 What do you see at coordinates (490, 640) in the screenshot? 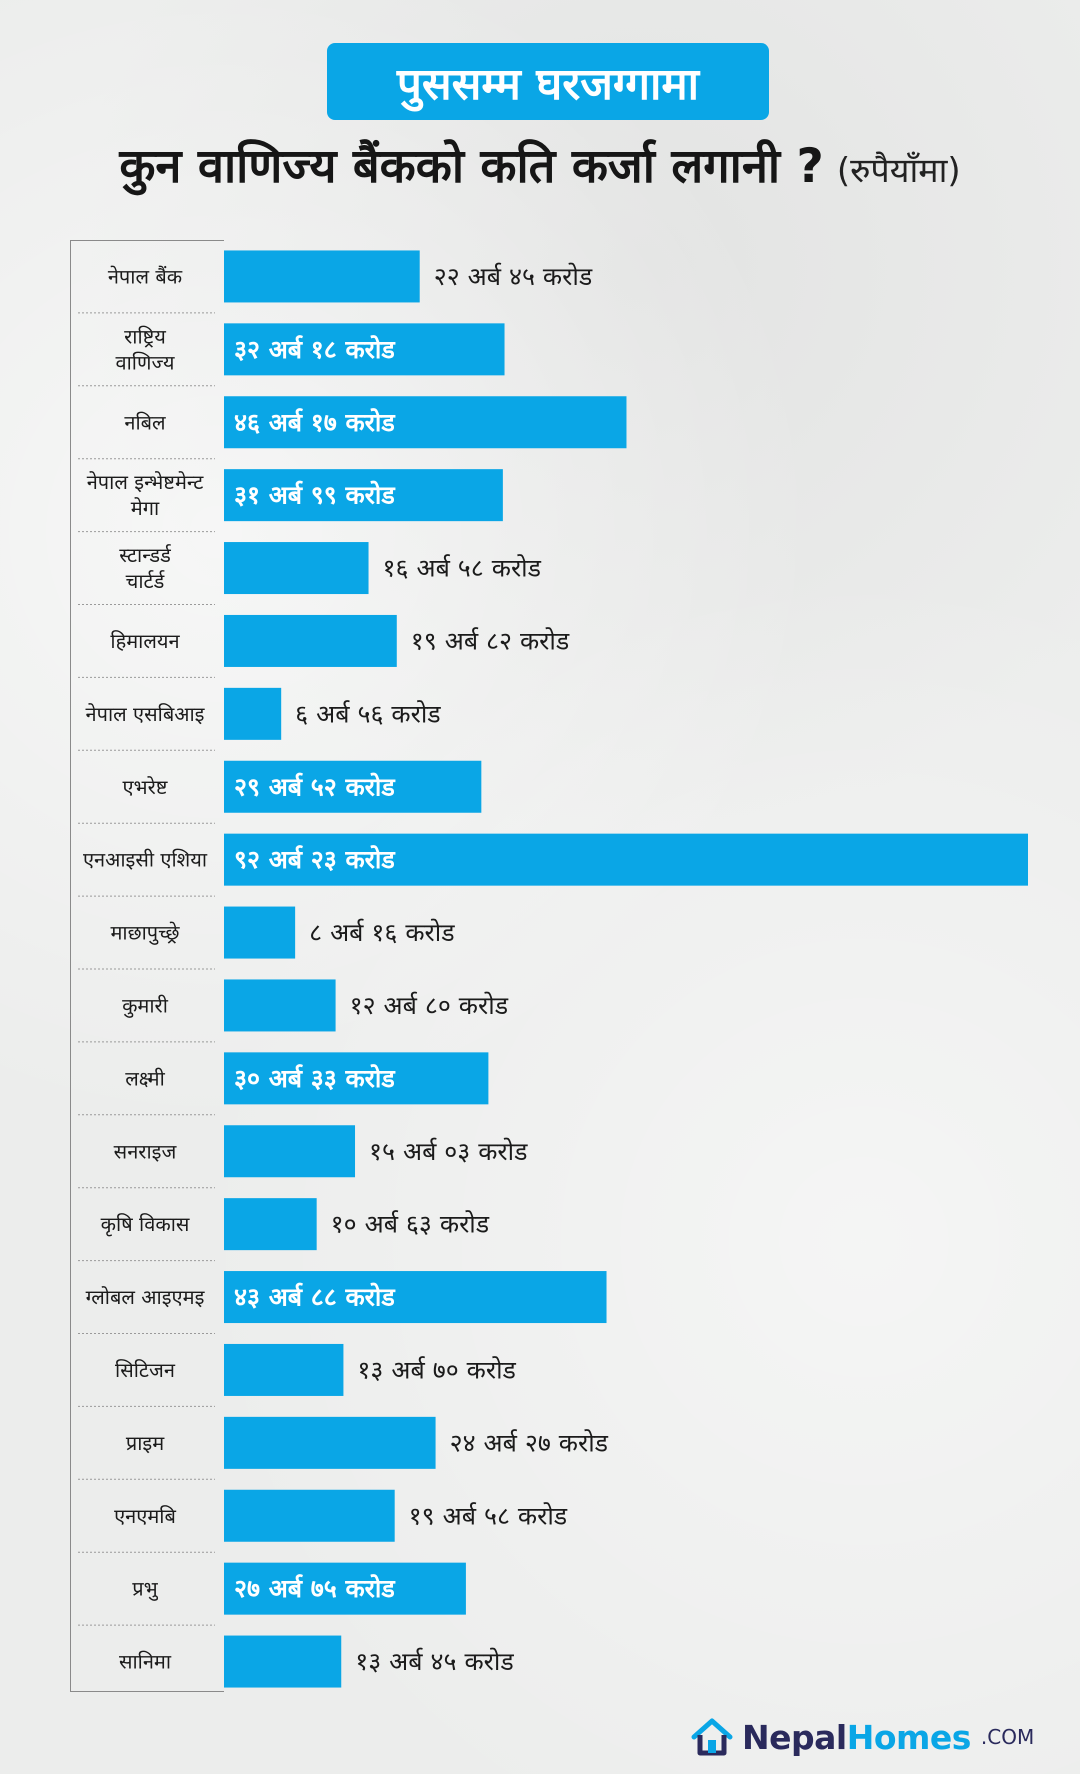
I see `value-label: १९ अर्ब ८२ करोड` at bounding box center [490, 640].